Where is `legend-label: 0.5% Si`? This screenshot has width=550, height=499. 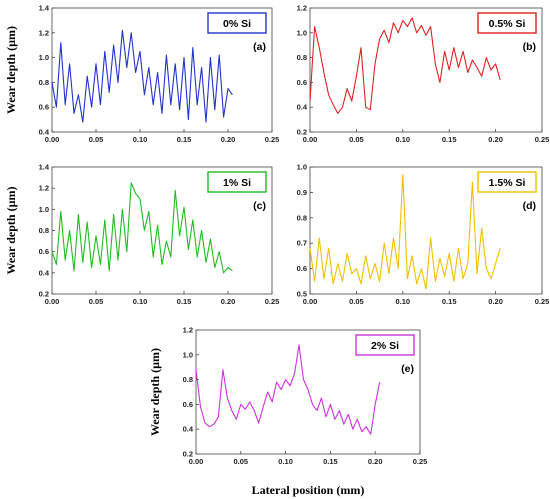
legend-label: 0.5% Si is located at coordinates (507, 24).